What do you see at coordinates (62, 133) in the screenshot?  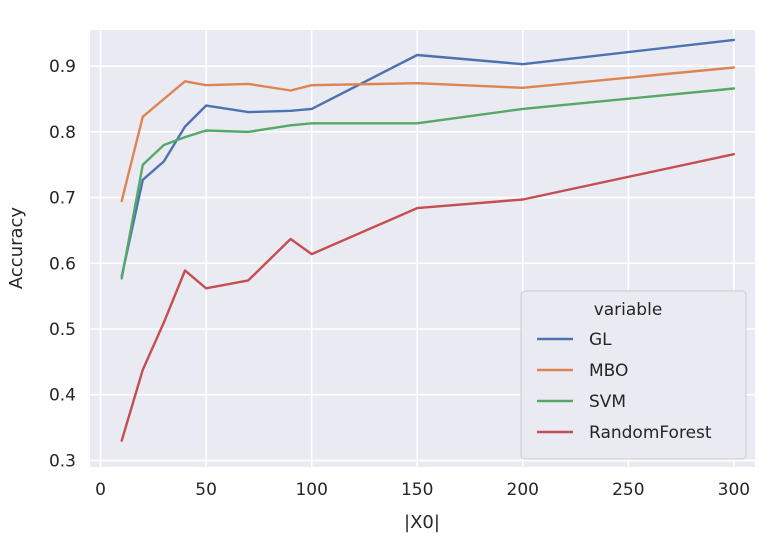 I see `y-tick-label: 0.8` at bounding box center [62, 133].